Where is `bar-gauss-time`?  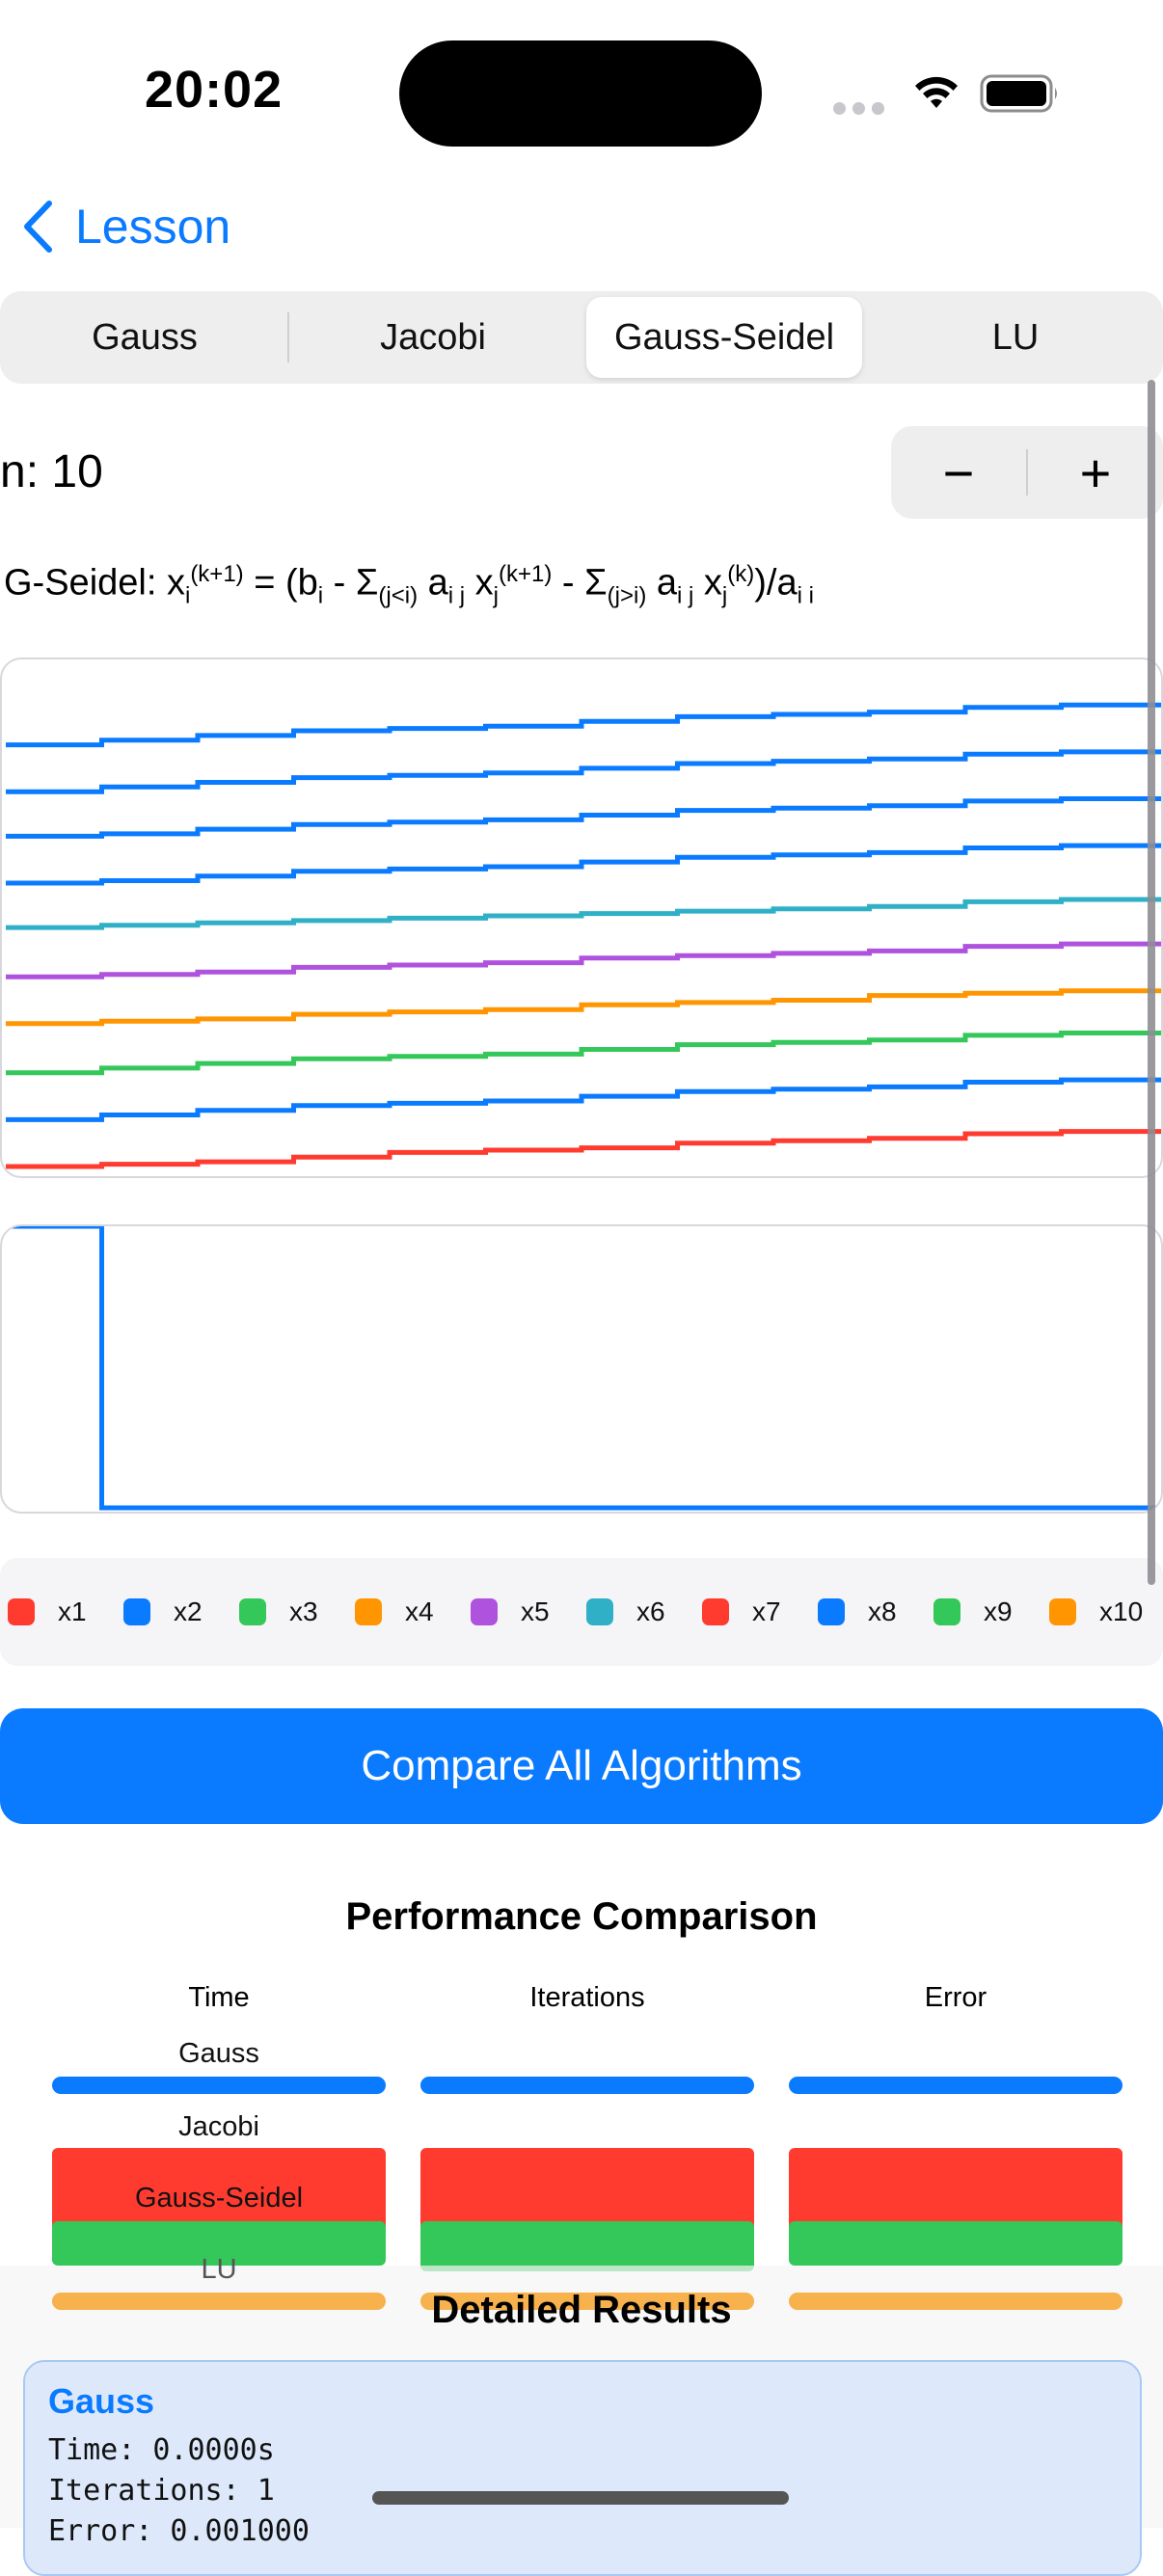
bar-gauss-time is located at coordinates (219, 2086).